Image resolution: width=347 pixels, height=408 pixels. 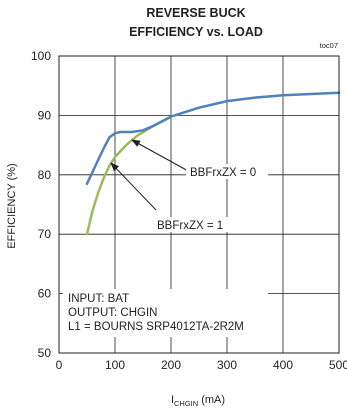 I want to click on series-line, so click(x=129, y=175).